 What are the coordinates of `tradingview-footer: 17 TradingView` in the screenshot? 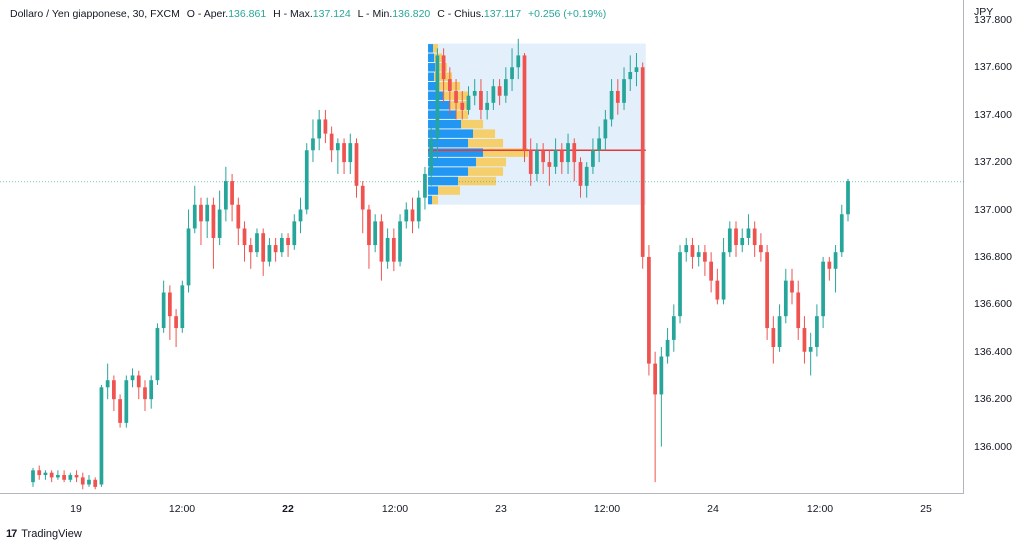 It's located at (44, 534).